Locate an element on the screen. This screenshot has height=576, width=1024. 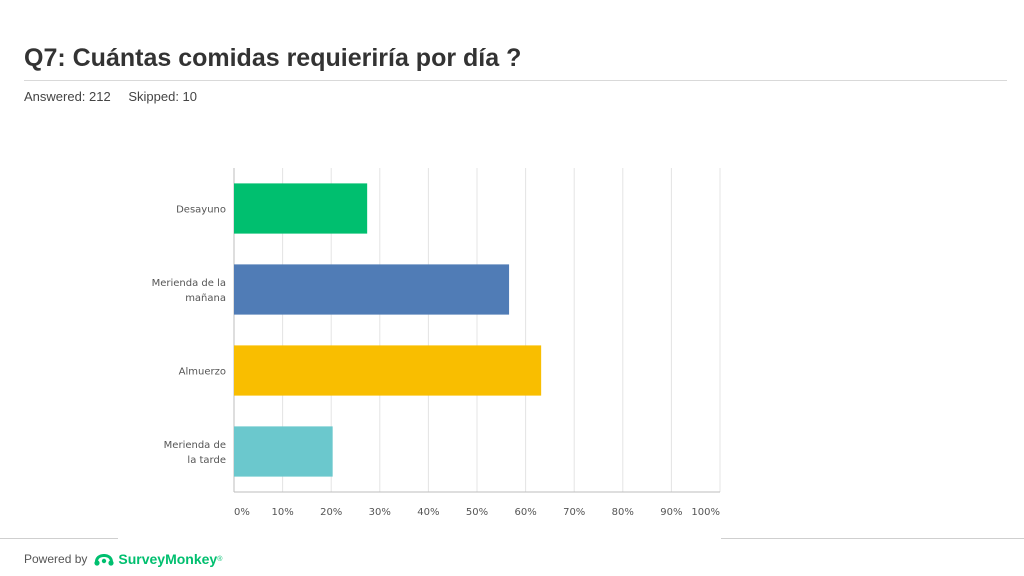
category-label: Merienda de la is located at coordinates (189, 283).